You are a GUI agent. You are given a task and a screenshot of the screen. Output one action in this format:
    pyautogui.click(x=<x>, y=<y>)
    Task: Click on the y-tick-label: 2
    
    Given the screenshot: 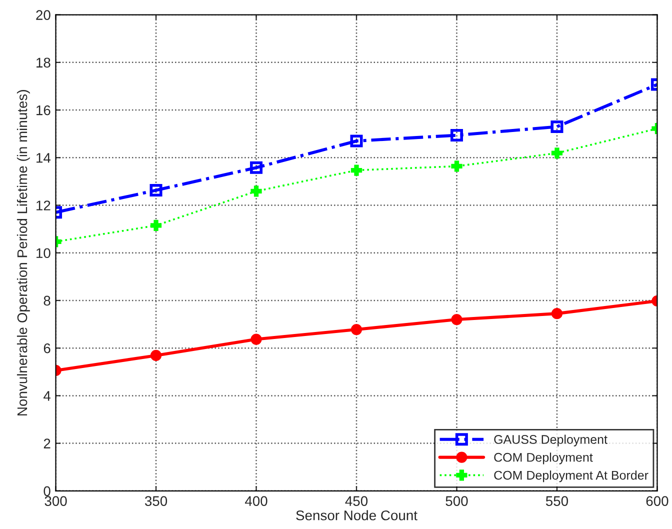 What is the action you would take?
    pyautogui.click(x=47, y=443)
    